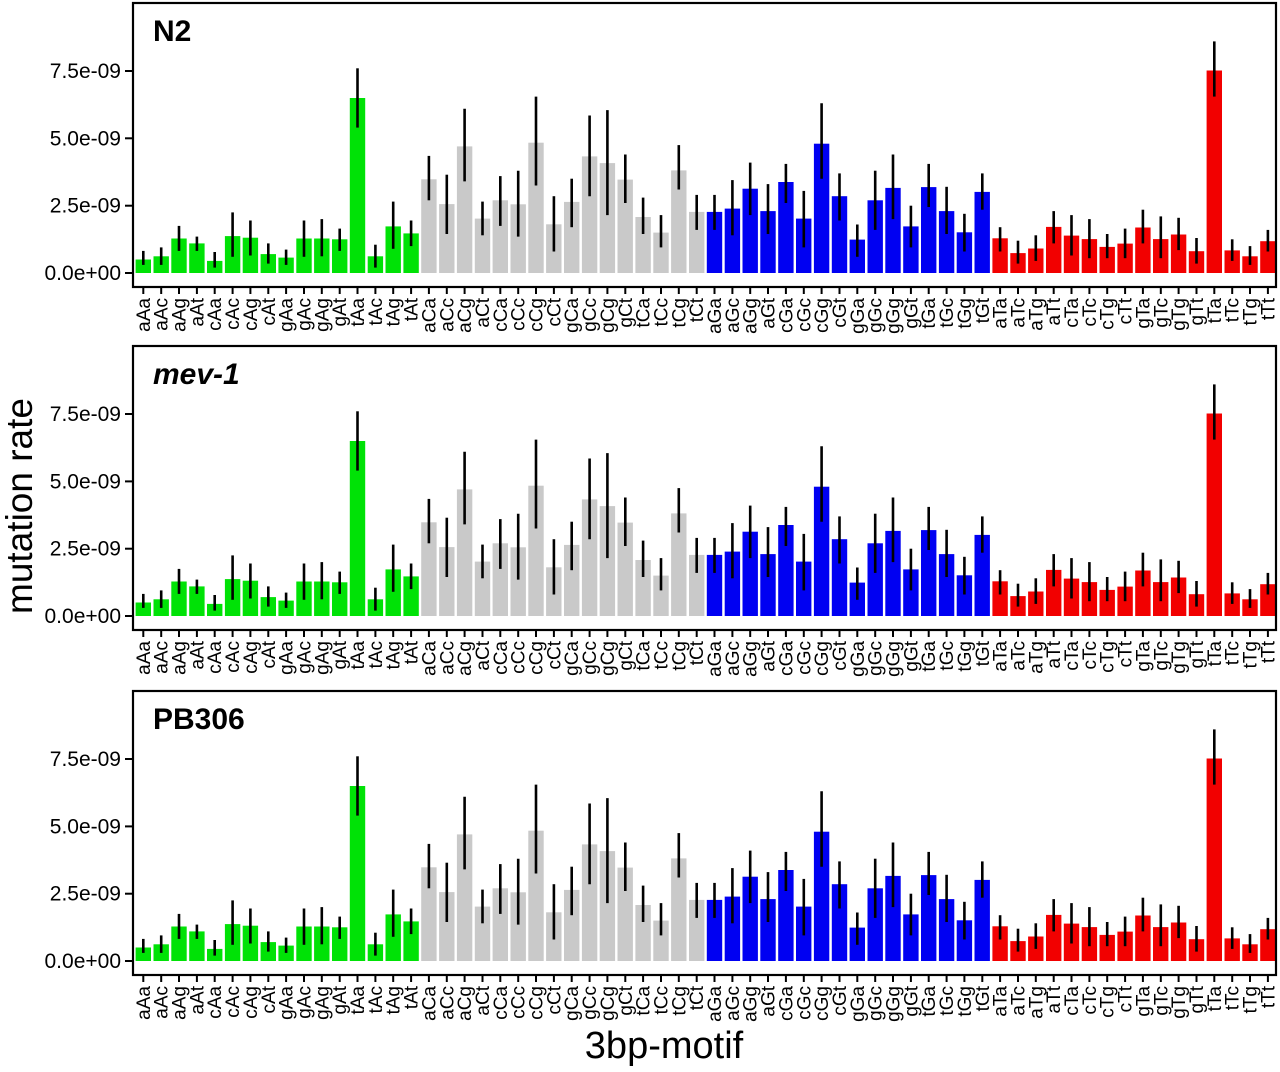 This screenshot has width=1280, height=1072. What do you see at coordinates (697, 652) in the screenshot?
I see `x-tick-label: tCt` at bounding box center [697, 652].